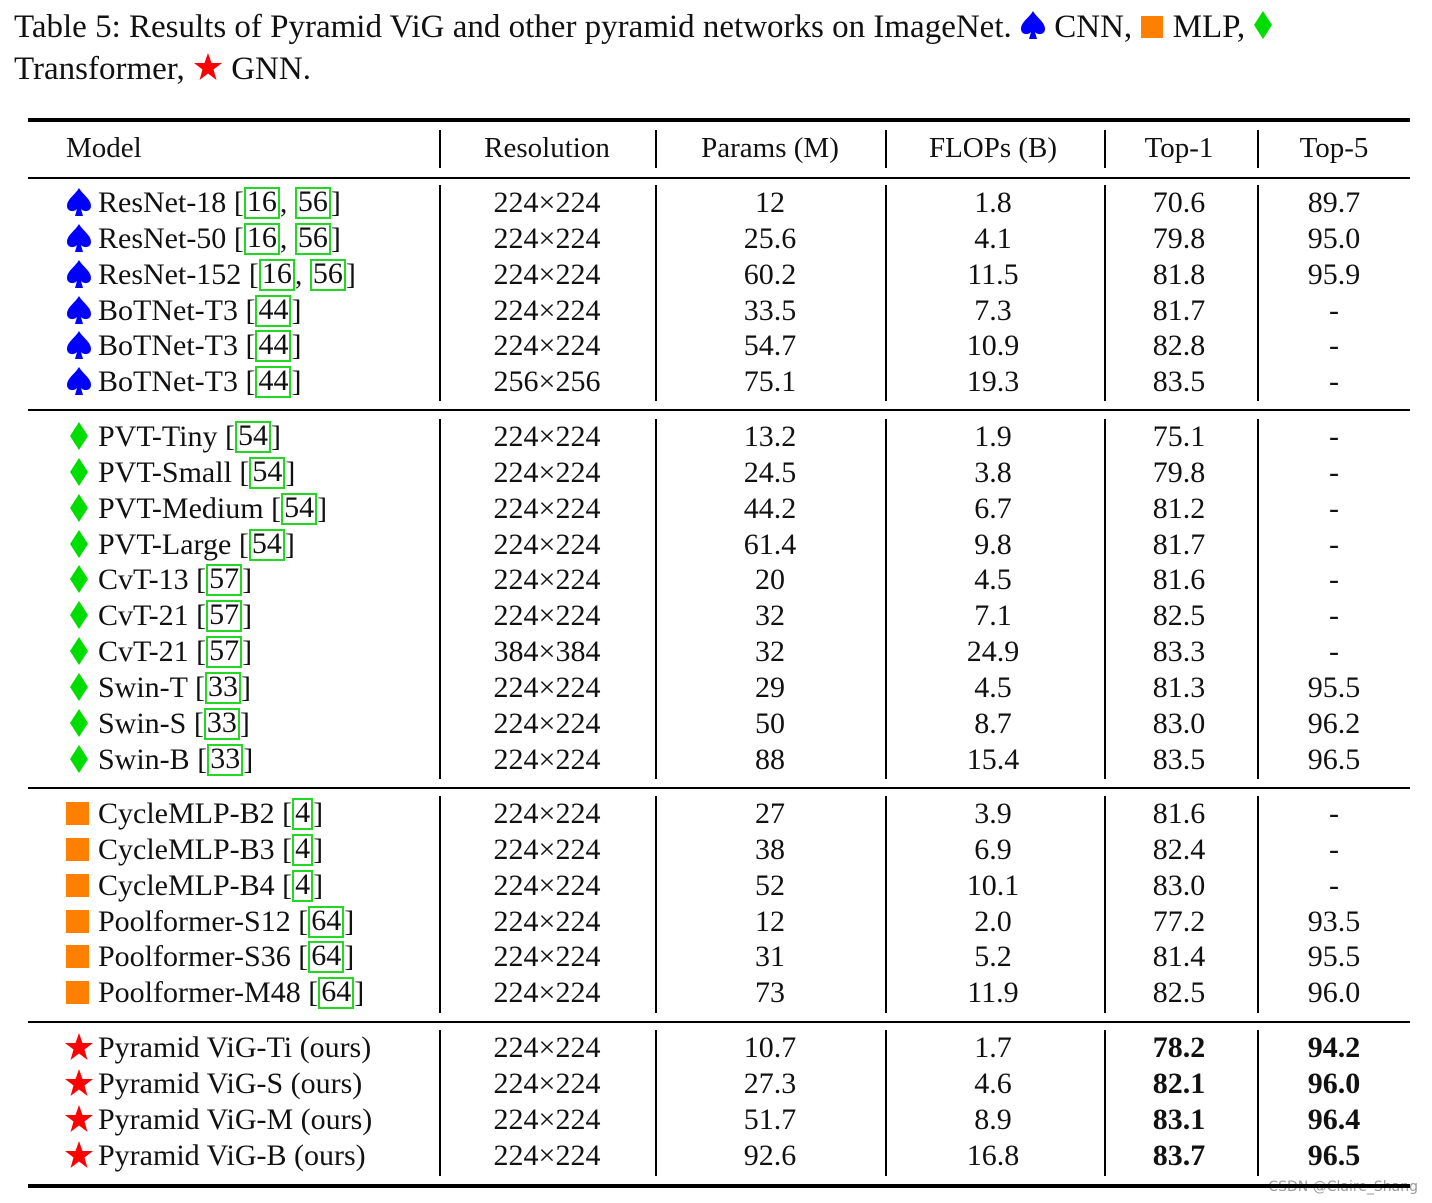 Image resolution: width=1432 pixels, height=1203 pixels. Describe the element at coordinates (165, 472) in the screenshot. I see `model-name: PVT-Small` at that location.